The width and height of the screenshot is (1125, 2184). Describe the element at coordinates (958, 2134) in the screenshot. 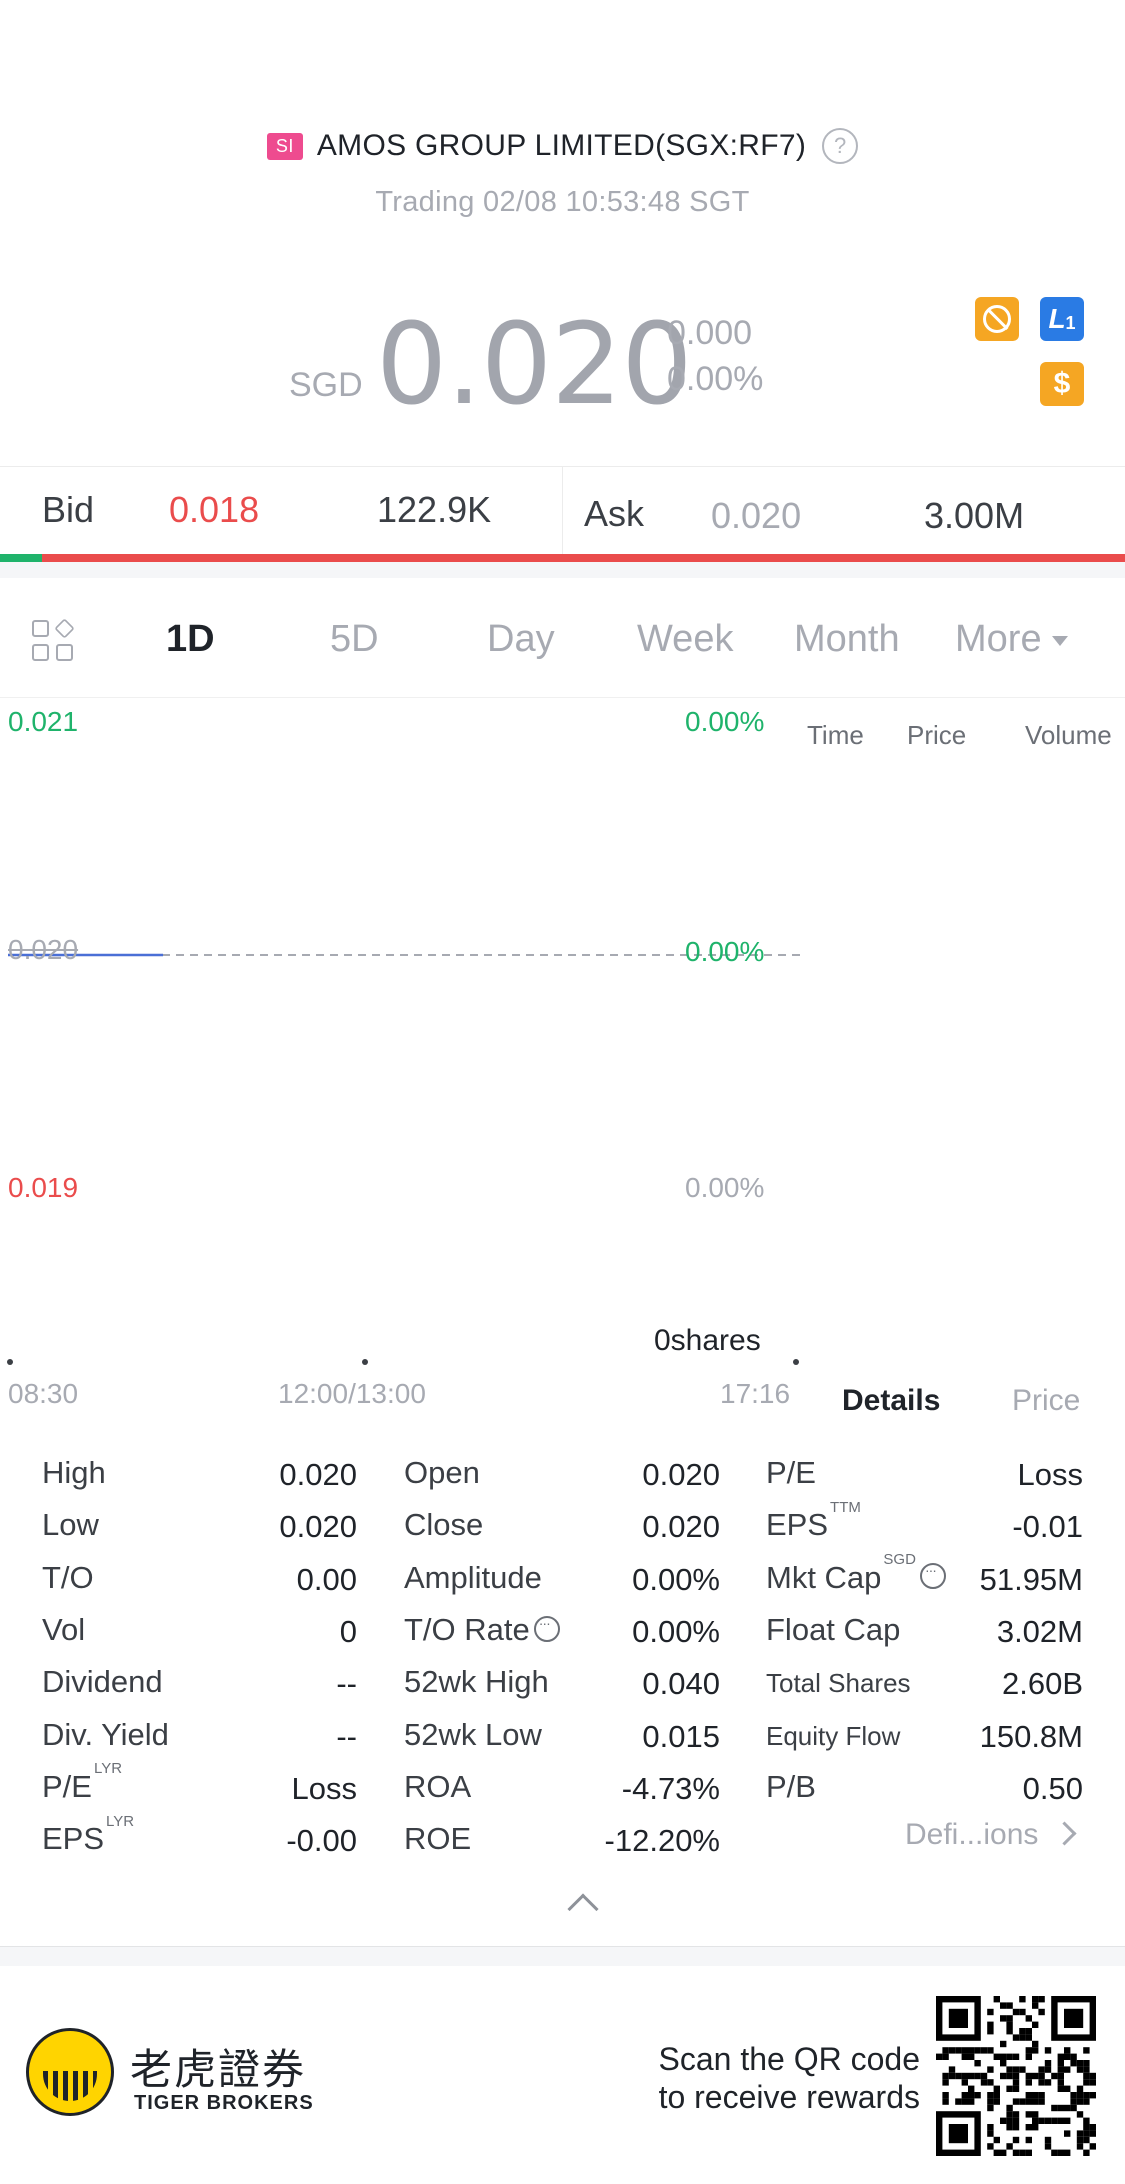

I see `qr-finder-module` at that location.